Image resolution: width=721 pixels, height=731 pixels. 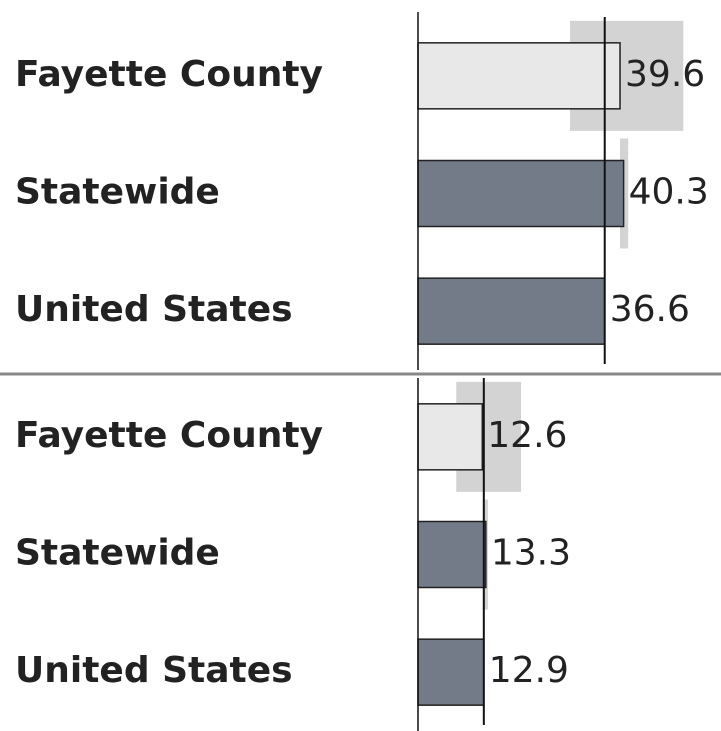 What do you see at coordinates (529, 670) in the screenshot?
I see `value-label: 12.9` at bounding box center [529, 670].